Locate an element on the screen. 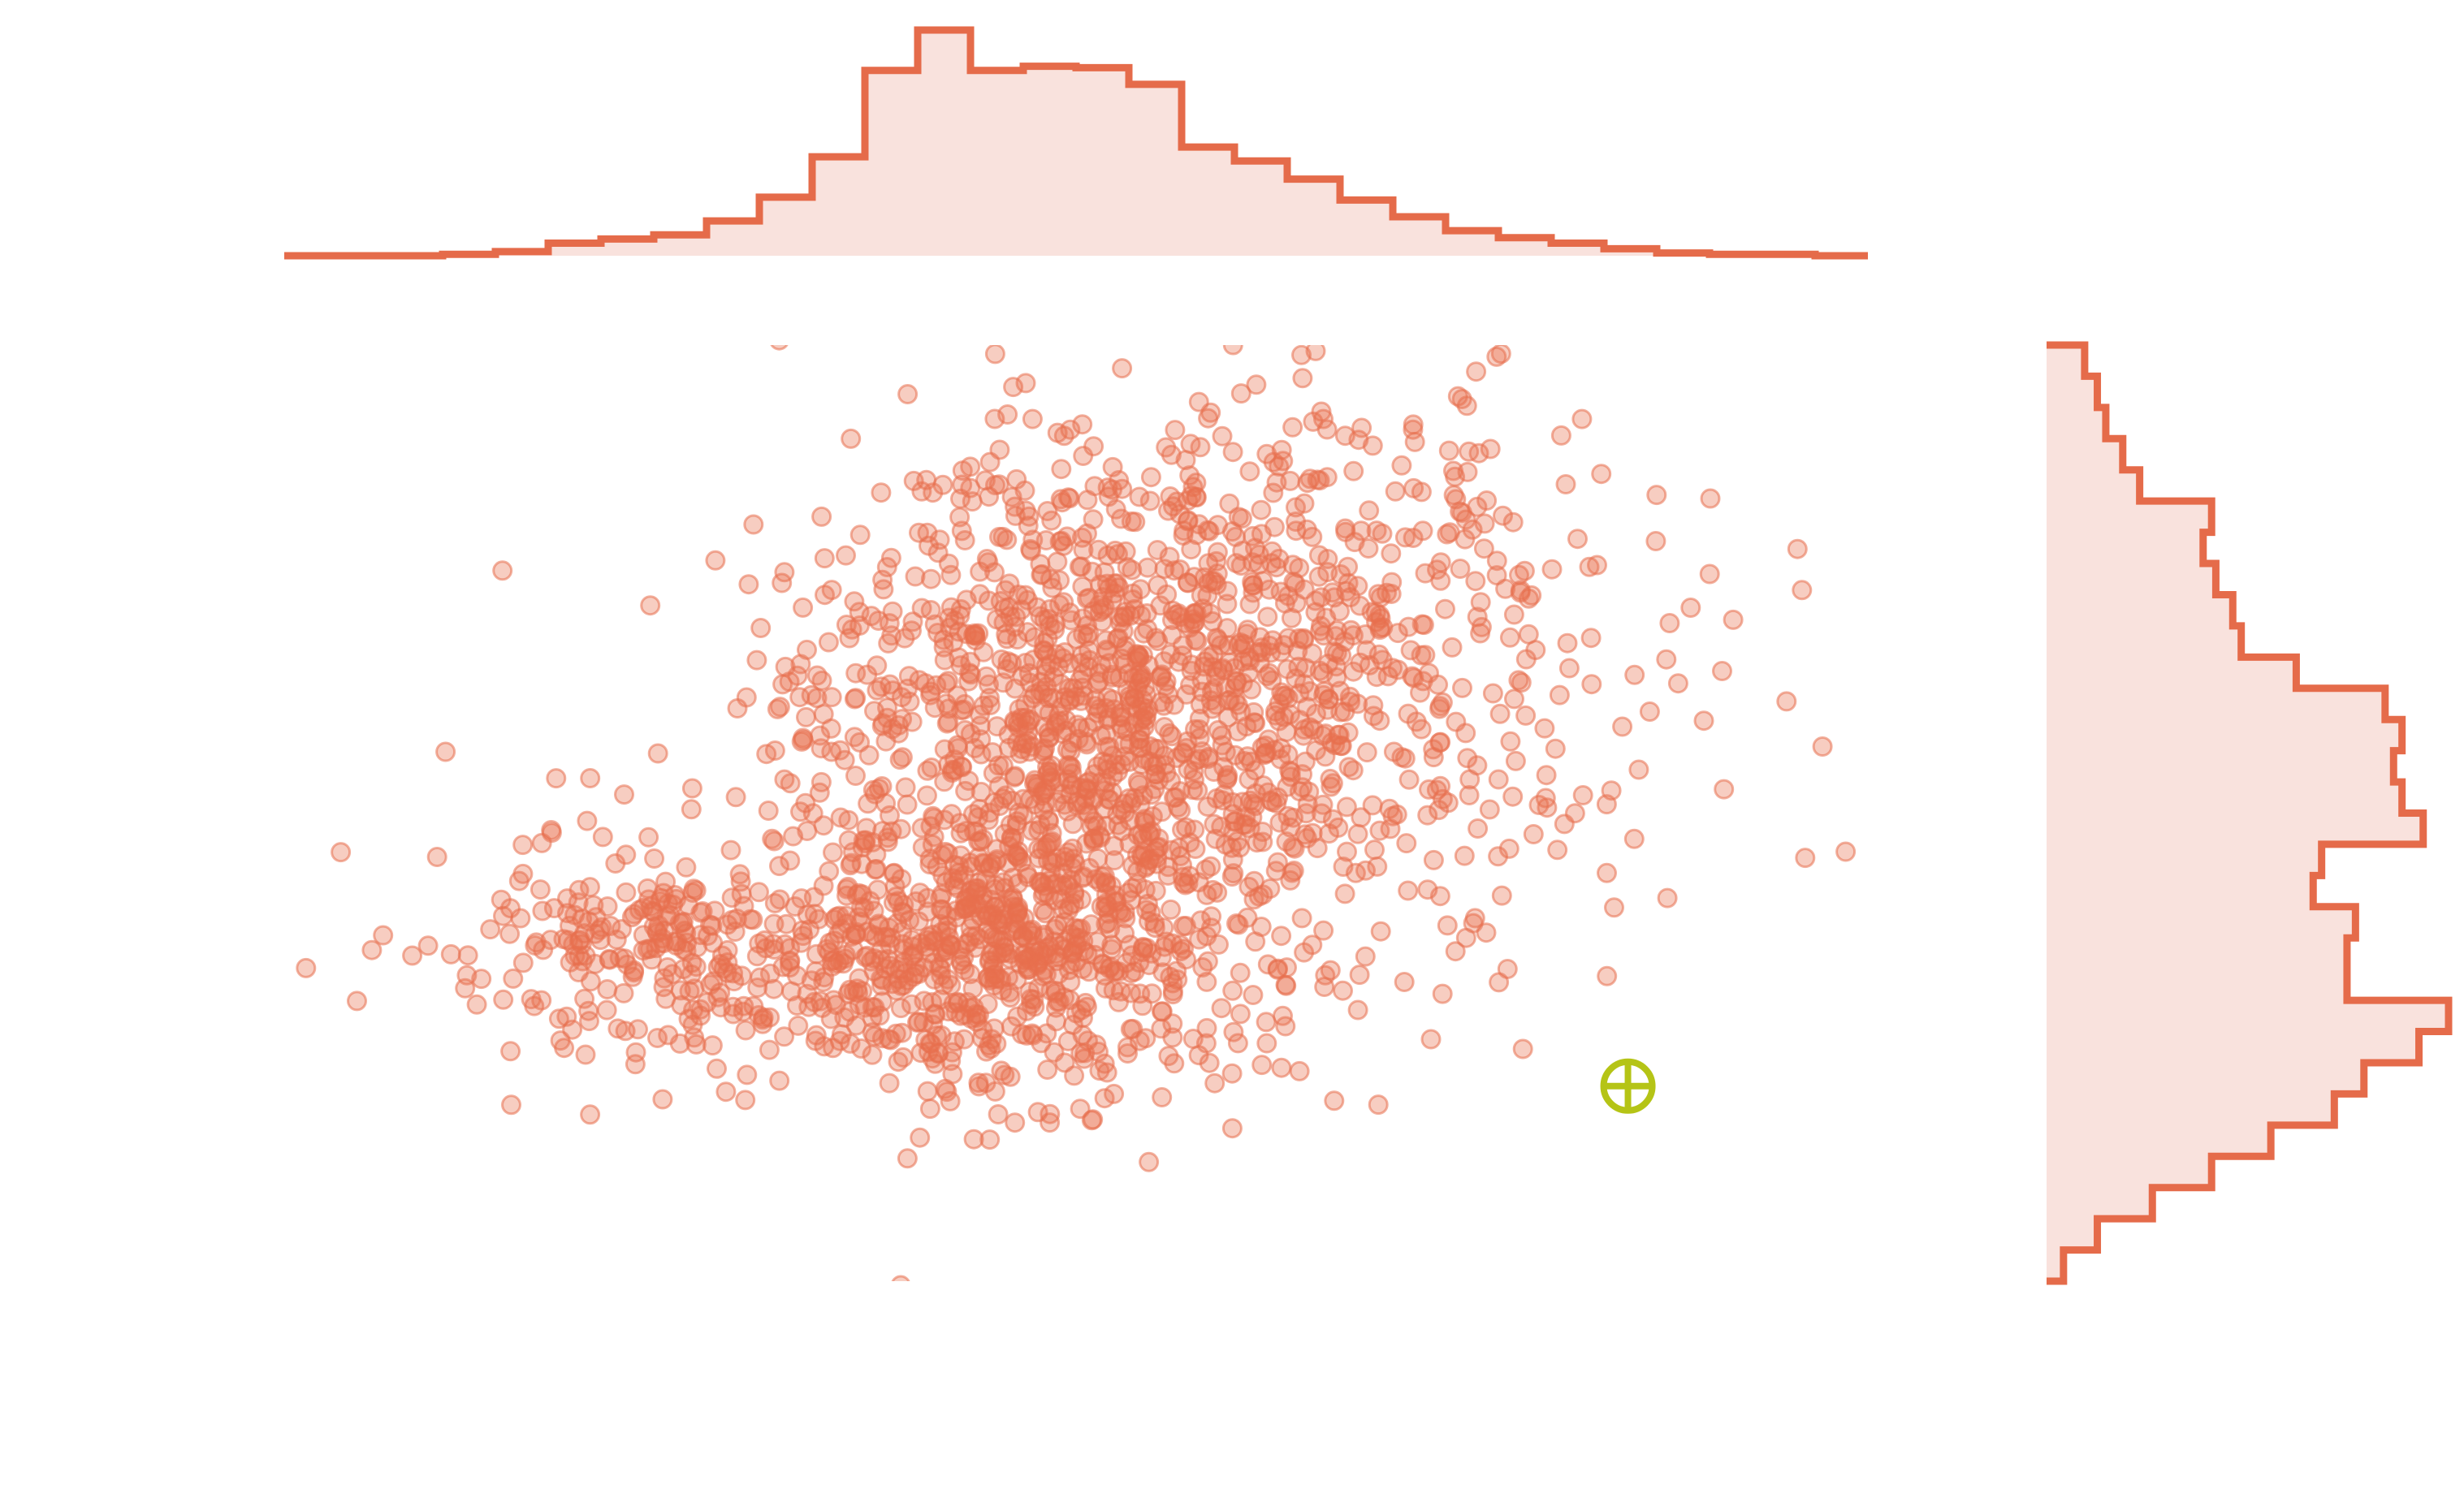 The image size is (2464, 1489). top-histogram is located at coordinates (1076, 143).